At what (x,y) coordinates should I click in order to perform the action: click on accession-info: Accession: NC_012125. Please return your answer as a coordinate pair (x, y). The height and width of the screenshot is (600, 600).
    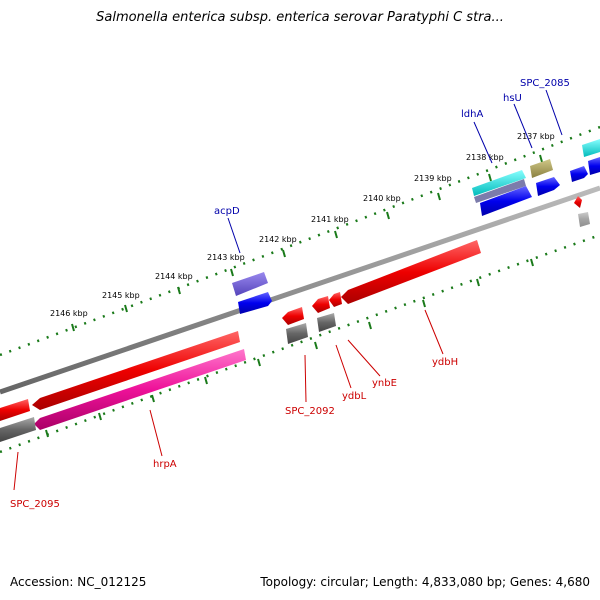
    Looking at the image, I should click on (78, 582).